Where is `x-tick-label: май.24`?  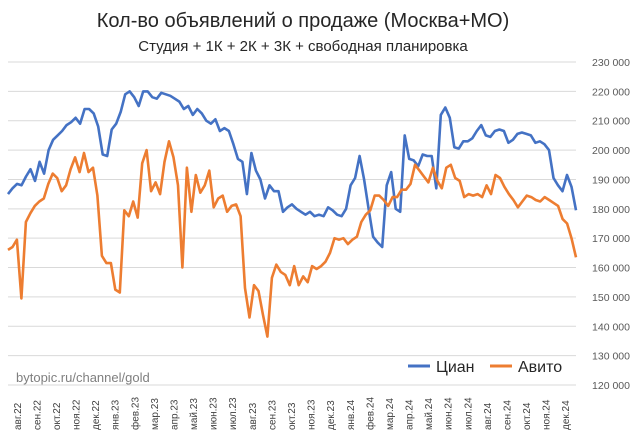 x-tick-label: май.24 is located at coordinates (429, 414).